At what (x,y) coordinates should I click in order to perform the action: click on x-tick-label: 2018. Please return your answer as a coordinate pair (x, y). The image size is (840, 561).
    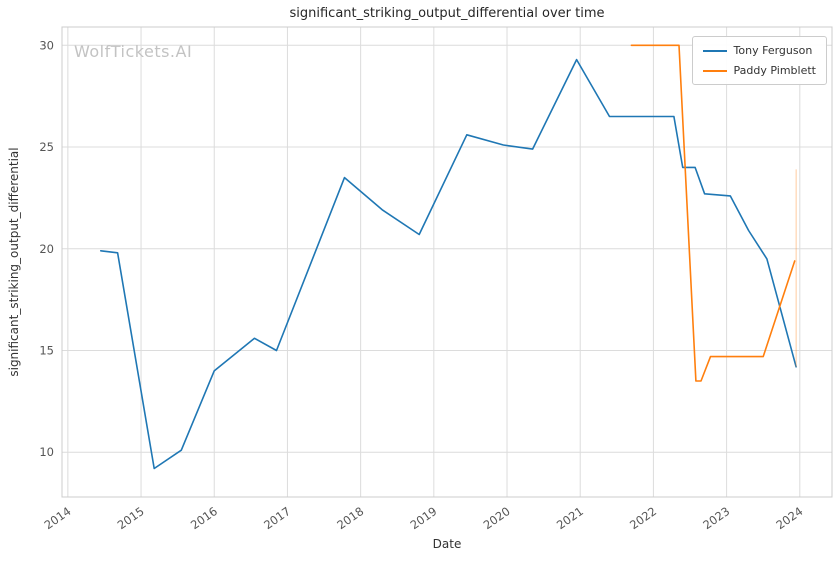
    Looking at the image, I should click on (350, 518).